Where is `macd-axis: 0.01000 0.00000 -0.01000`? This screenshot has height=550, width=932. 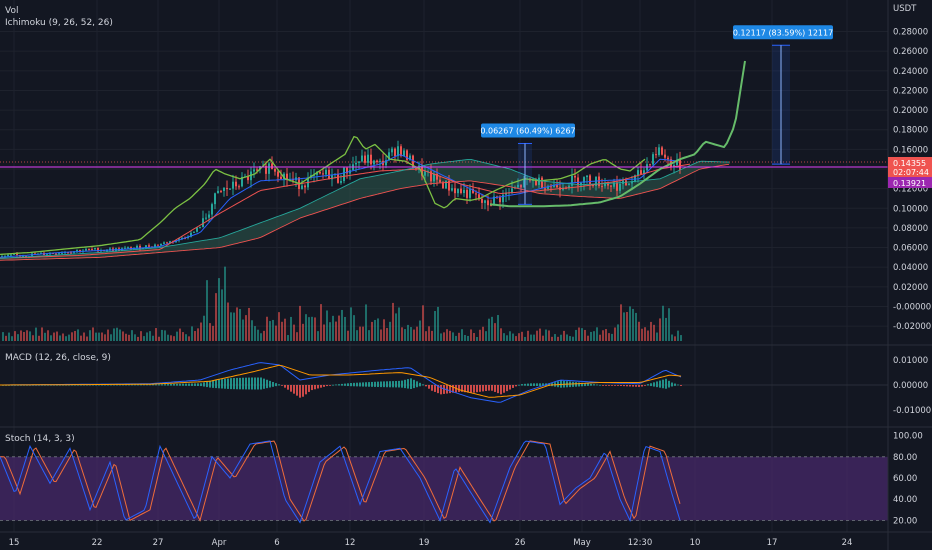
macd-axis: 0.01000 0.00000 -0.01000 is located at coordinates (912, 386).